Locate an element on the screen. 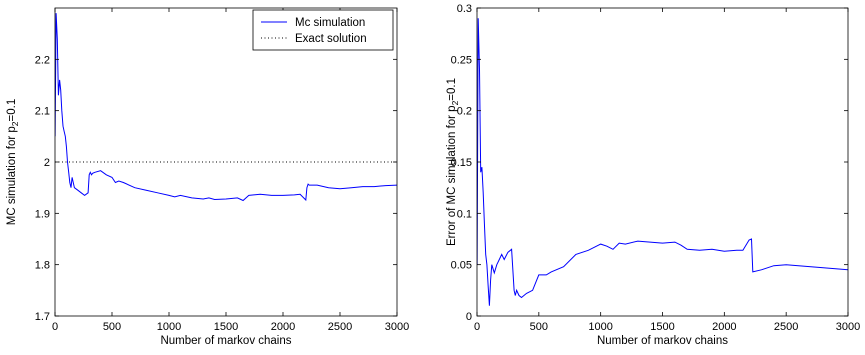  legend-label-2: Exact solution is located at coordinates (331, 39).